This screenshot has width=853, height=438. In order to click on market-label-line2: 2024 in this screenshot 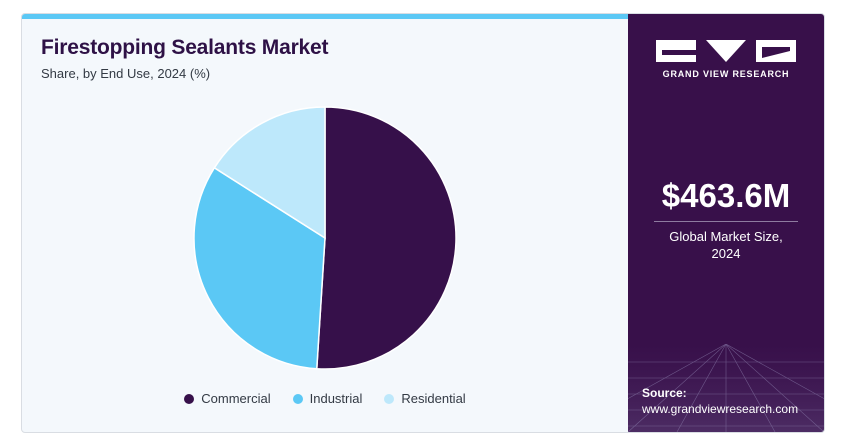, I will do `click(726, 253)`.